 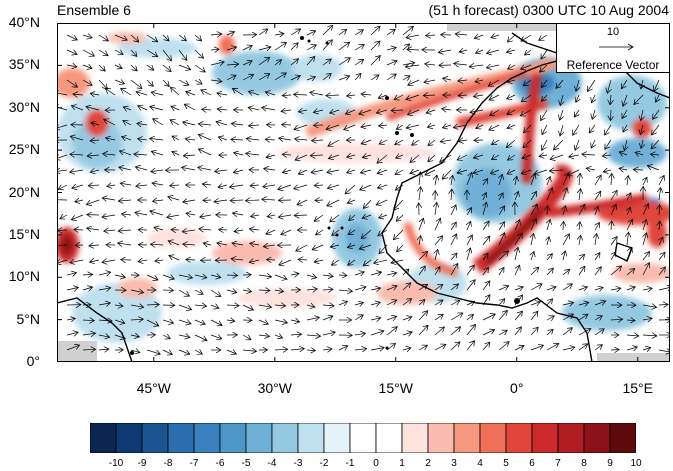 What do you see at coordinates (610, 463) in the screenshot?
I see `colorbar-label: 9` at bounding box center [610, 463].